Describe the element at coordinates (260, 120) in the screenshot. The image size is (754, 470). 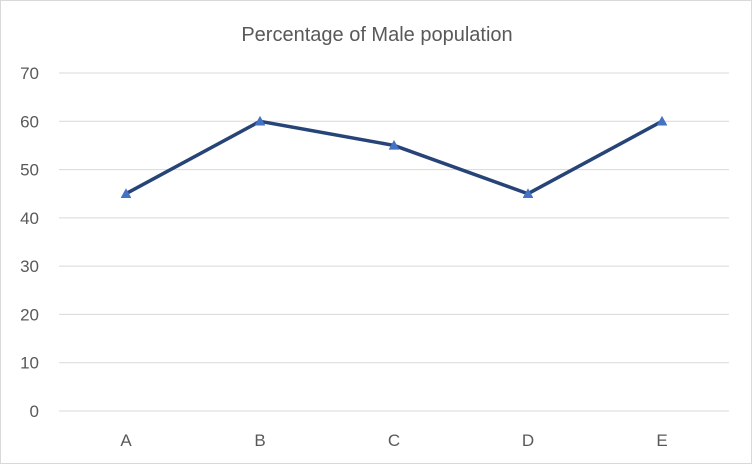
I see `data-point-B` at that location.